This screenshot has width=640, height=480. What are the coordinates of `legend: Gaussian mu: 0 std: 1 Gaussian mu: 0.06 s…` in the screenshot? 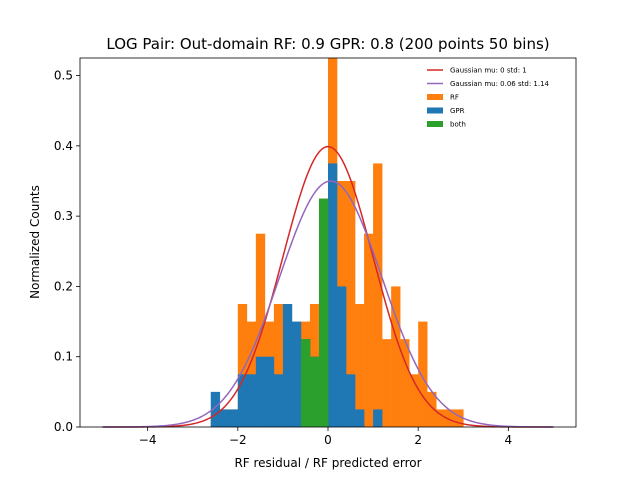 It's located at (488, 98).